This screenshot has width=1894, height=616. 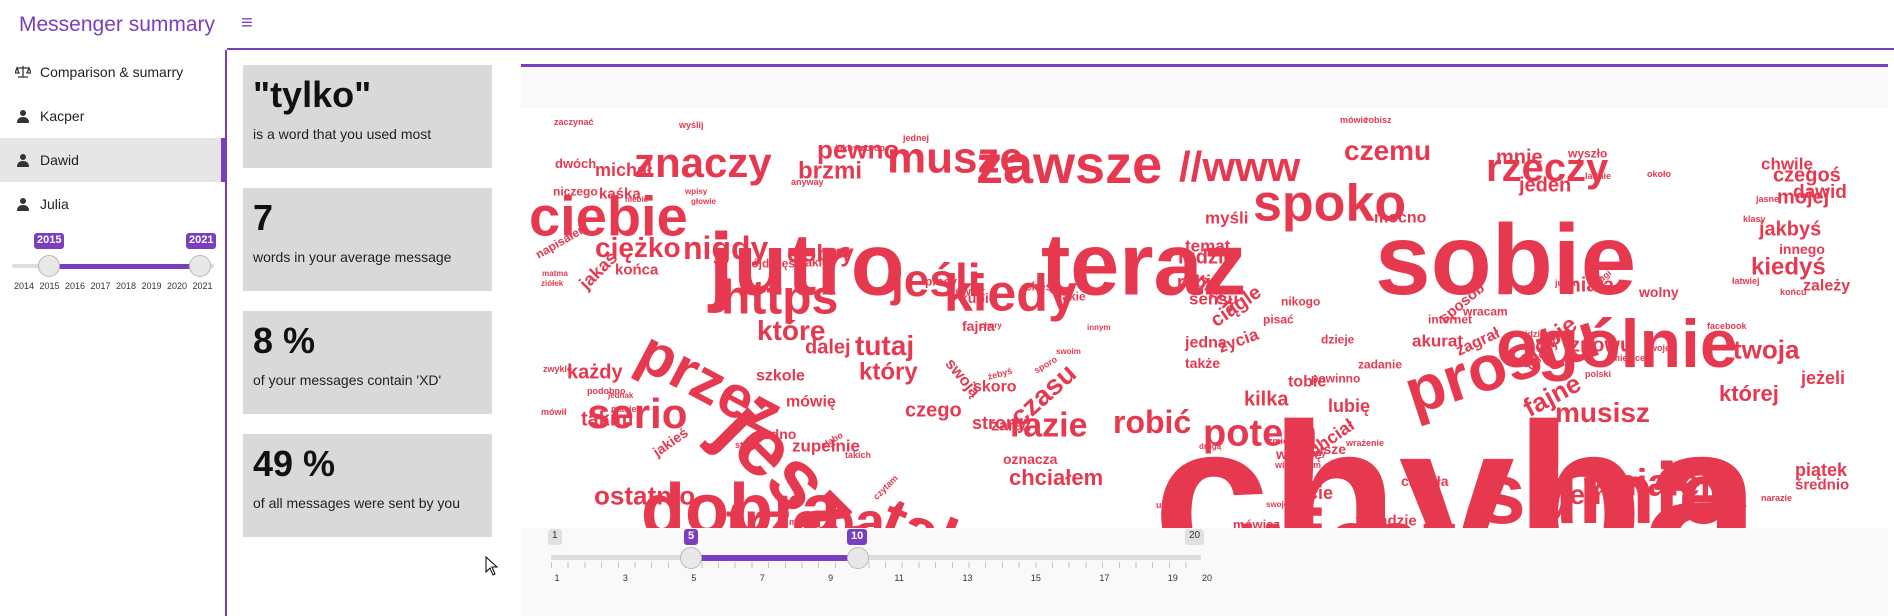 I want to click on cloud-word: musisz, so click(x=1602, y=412).